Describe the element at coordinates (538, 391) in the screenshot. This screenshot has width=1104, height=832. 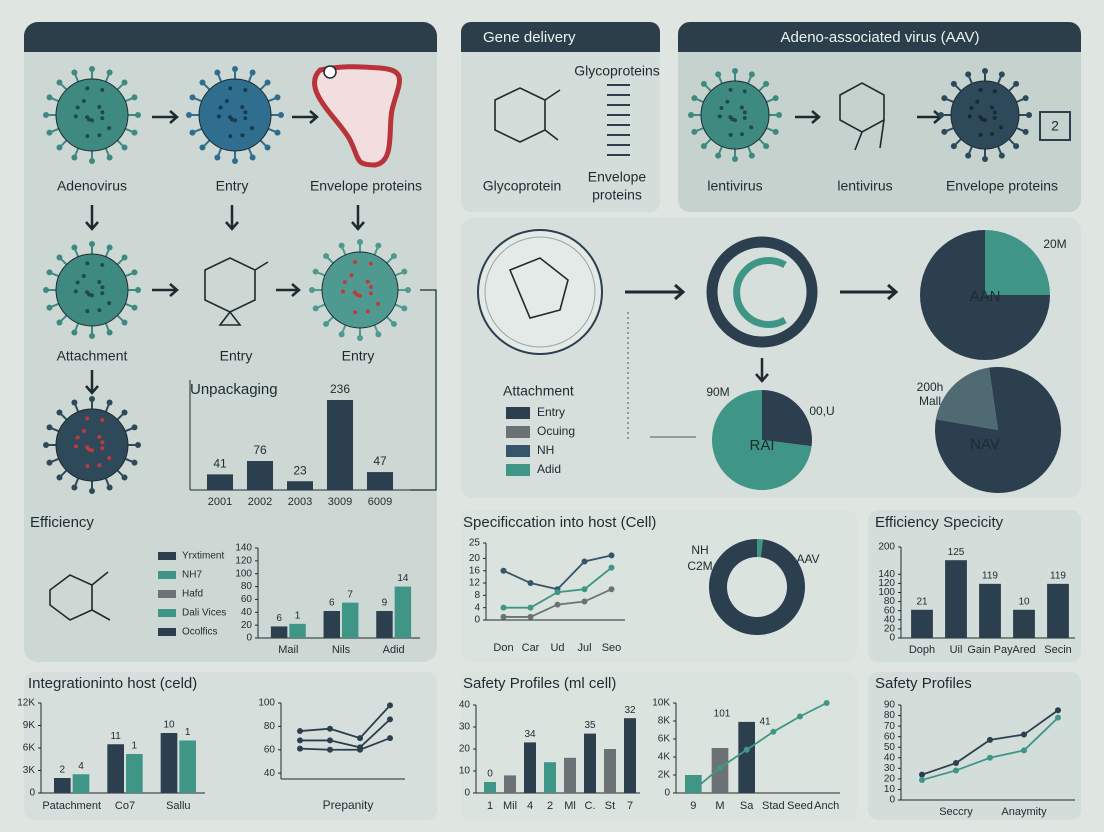
I see `legend-title: Attachment` at that location.